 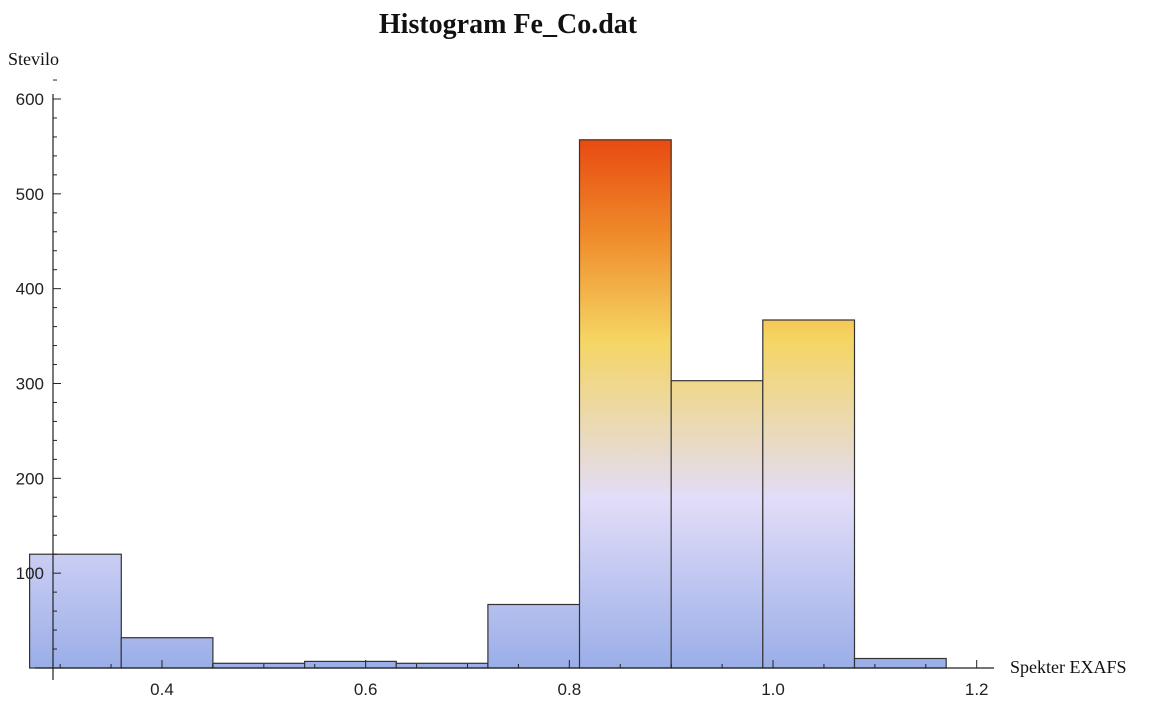 I want to click on x-tick-label: 0.8, so click(x=570, y=689).